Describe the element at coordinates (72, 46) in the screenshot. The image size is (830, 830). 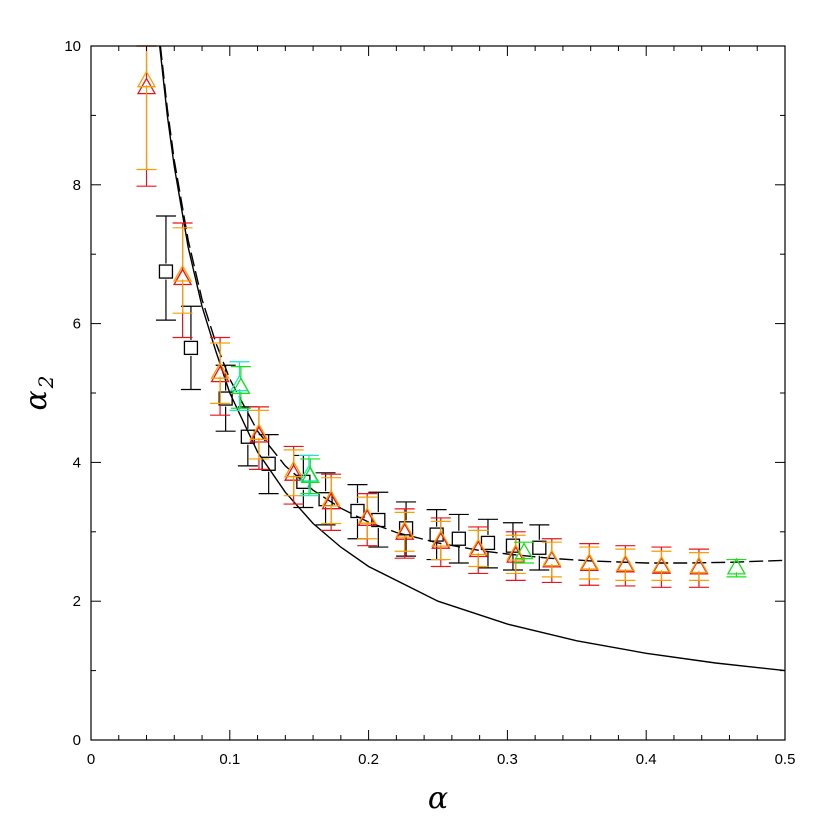
I see `y-tick-label: 10` at that location.